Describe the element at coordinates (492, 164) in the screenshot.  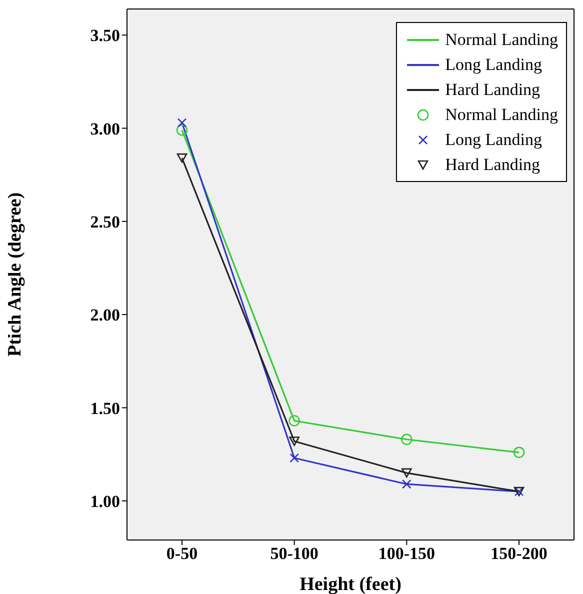
I see `legend-label: Hard Landing` at that location.